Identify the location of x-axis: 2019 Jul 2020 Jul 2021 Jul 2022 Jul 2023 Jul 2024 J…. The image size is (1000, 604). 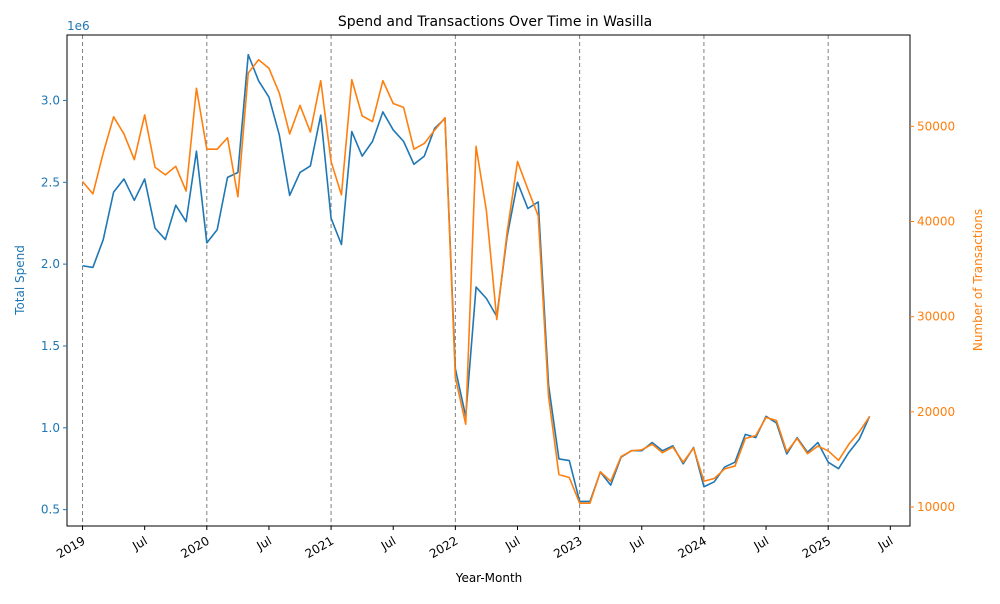
(474, 543).